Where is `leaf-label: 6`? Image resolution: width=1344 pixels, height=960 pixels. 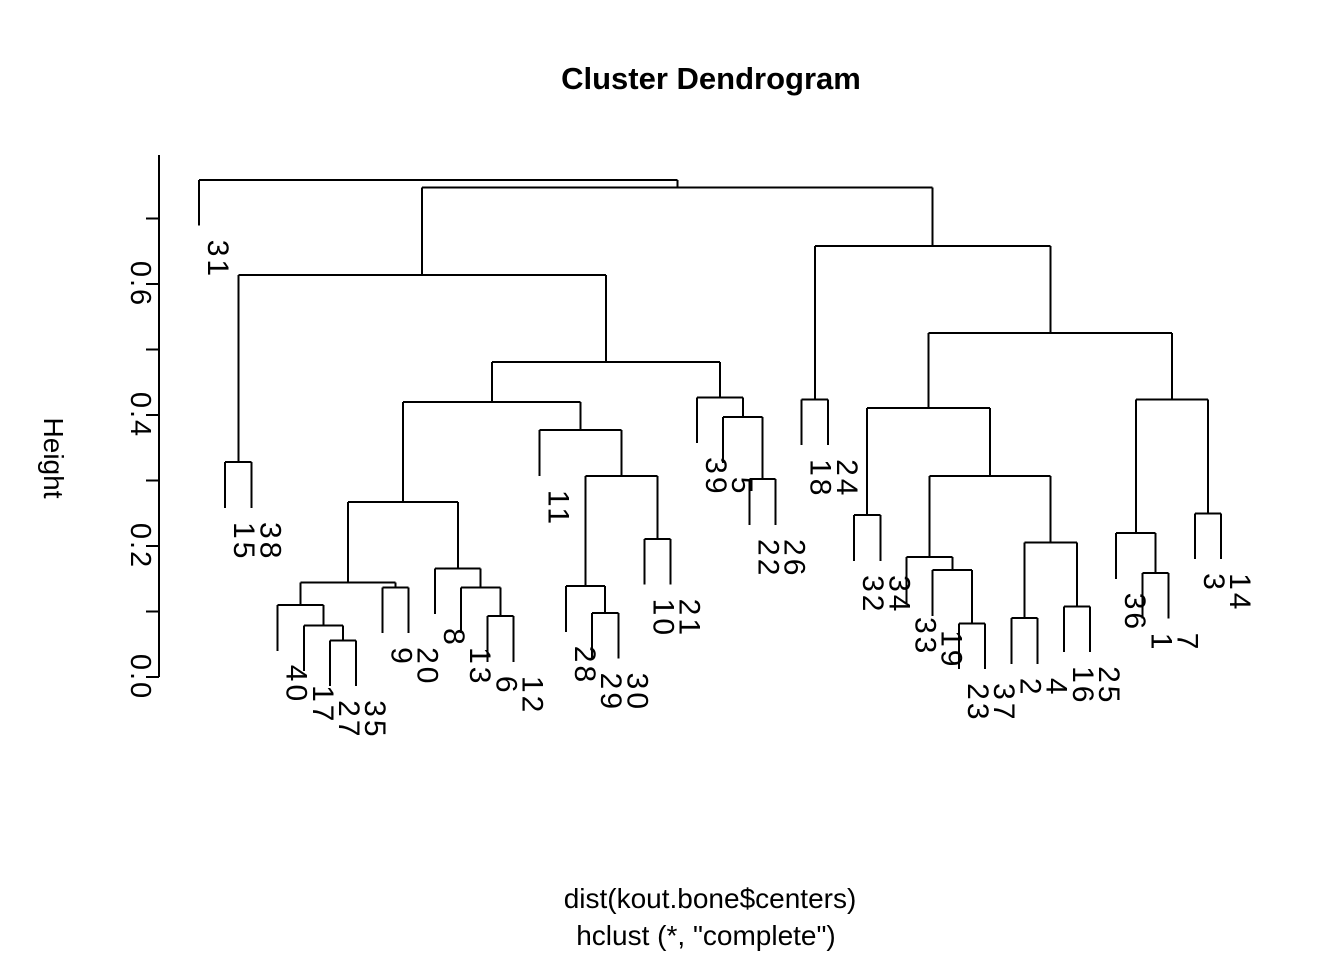 leaf-label: 6 is located at coordinates (505, 686).